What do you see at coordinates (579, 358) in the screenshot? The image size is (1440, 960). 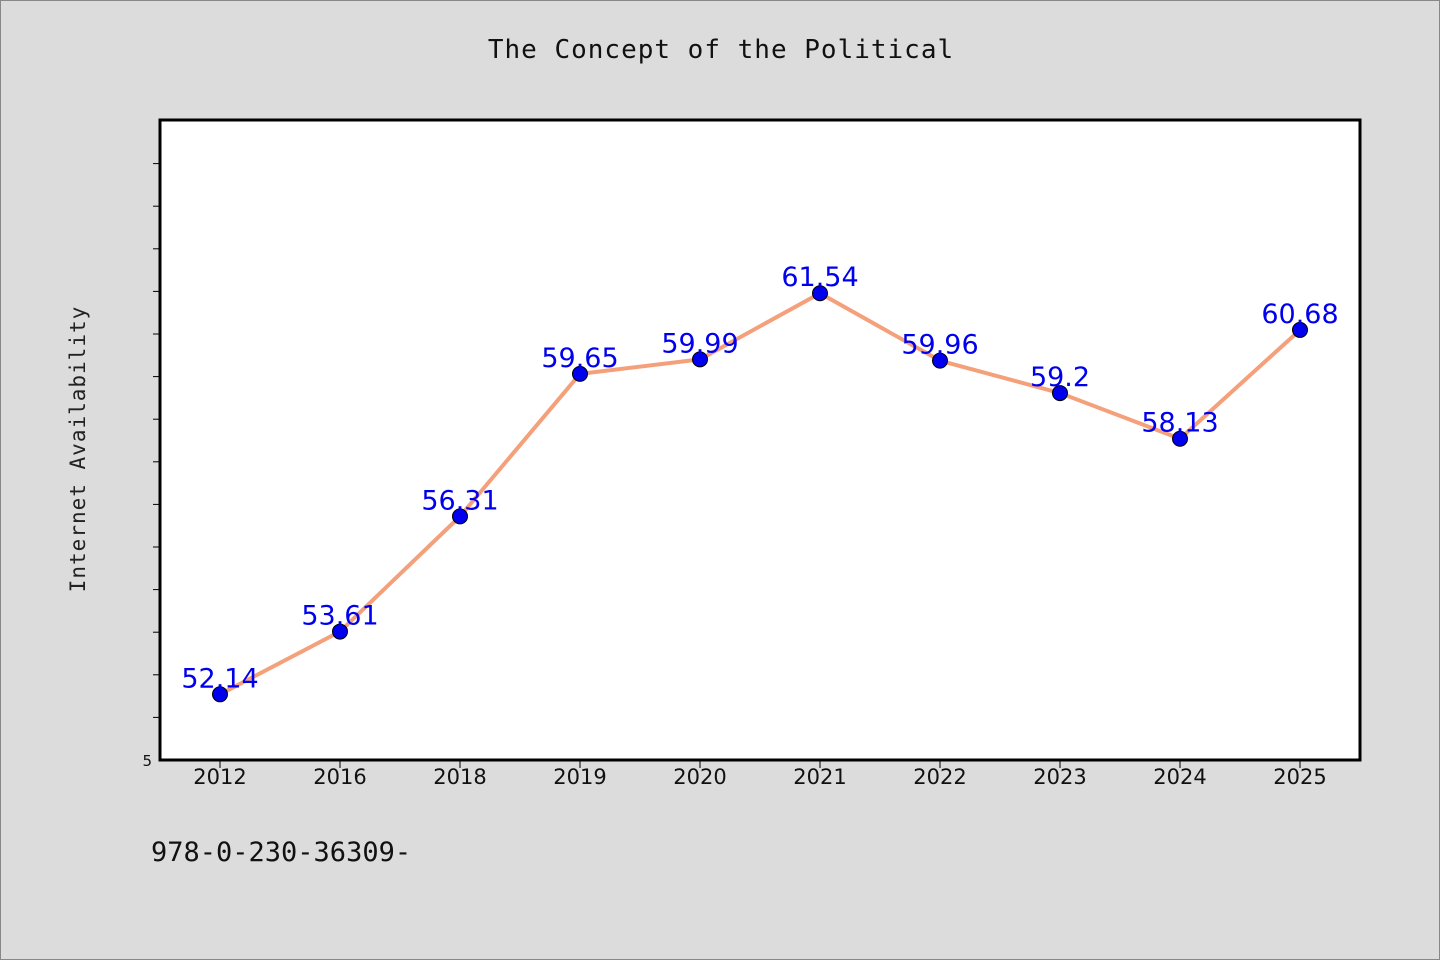 I see `data-label: 59.65` at bounding box center [579, 358].